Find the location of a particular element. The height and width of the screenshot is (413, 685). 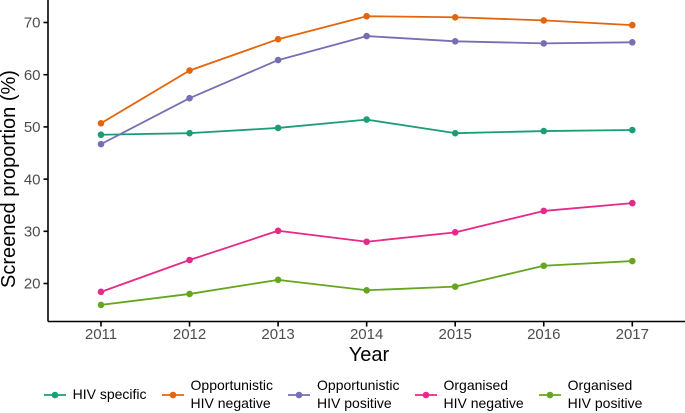

y-axis-title: Screened proportion (%) is located at coordinates (10, 179).